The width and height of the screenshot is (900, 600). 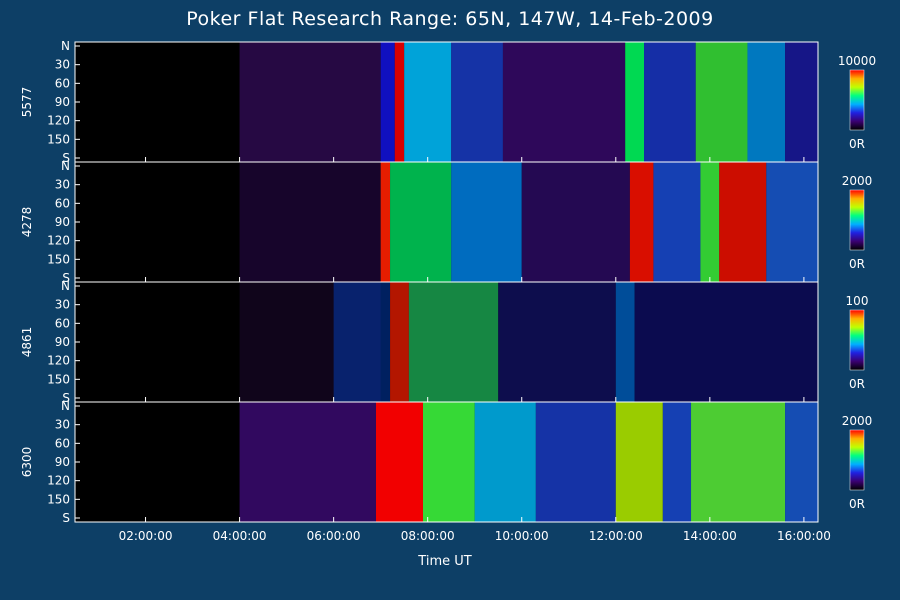 I want to click on colorbar-4278: 2000 0R, so click(x=857, y=222).